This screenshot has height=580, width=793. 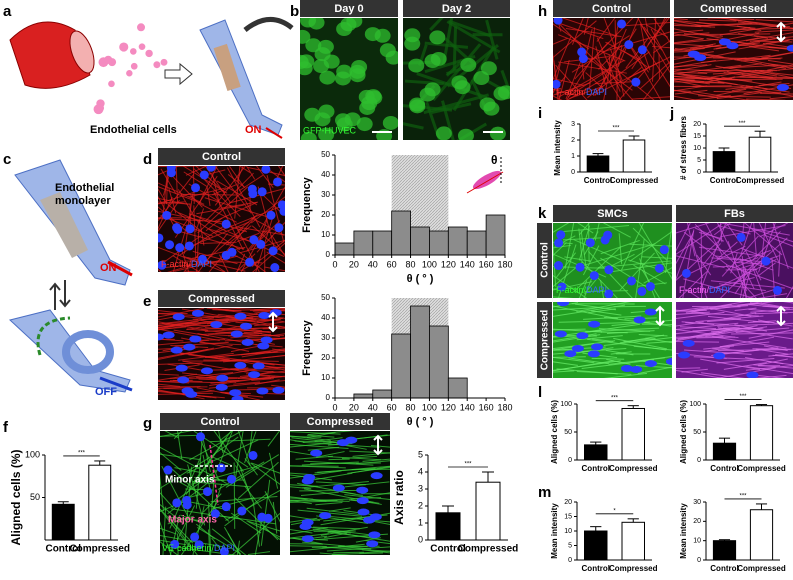 What do you see at coordinates (542, 213) in the screenshot?
I see `panel-letter: k` at bounding box center [542, 213].